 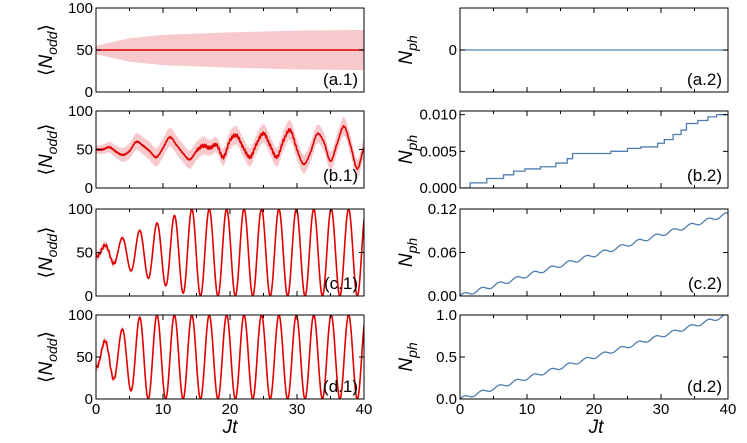 I want to click on x-tick-label-d1: 20, so click(x=230, y=409).